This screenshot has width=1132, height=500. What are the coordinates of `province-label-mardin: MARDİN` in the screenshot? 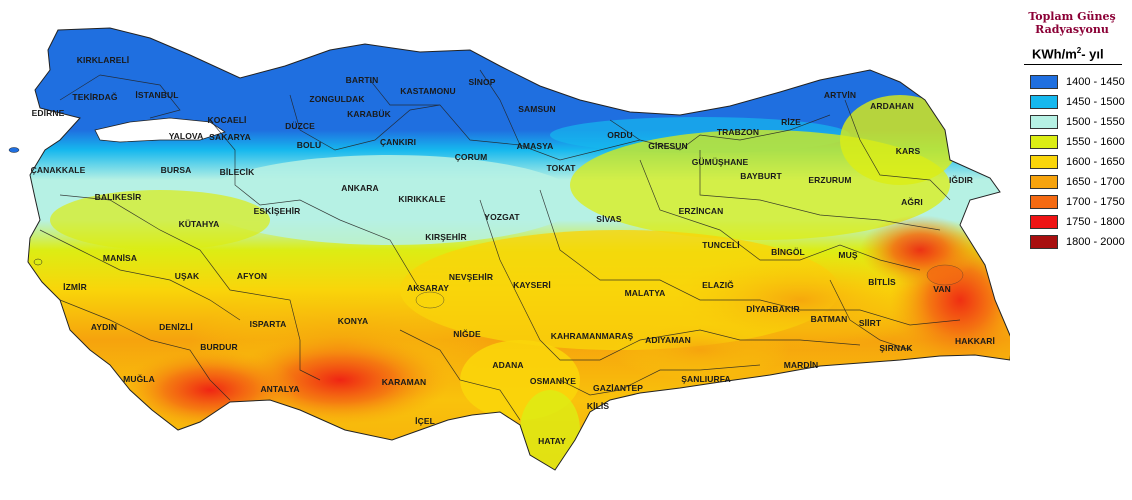 It's located at (801, 365).